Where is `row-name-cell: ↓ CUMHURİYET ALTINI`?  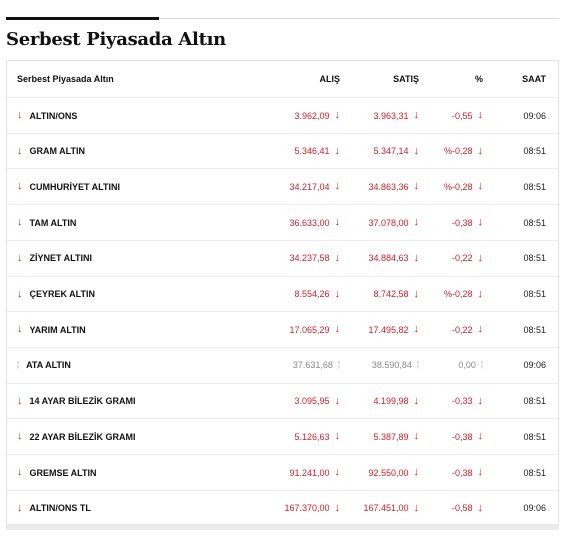
row-name-cell: ↓ CUMHURİYET ALTINI is located at coordinates (68, 186).